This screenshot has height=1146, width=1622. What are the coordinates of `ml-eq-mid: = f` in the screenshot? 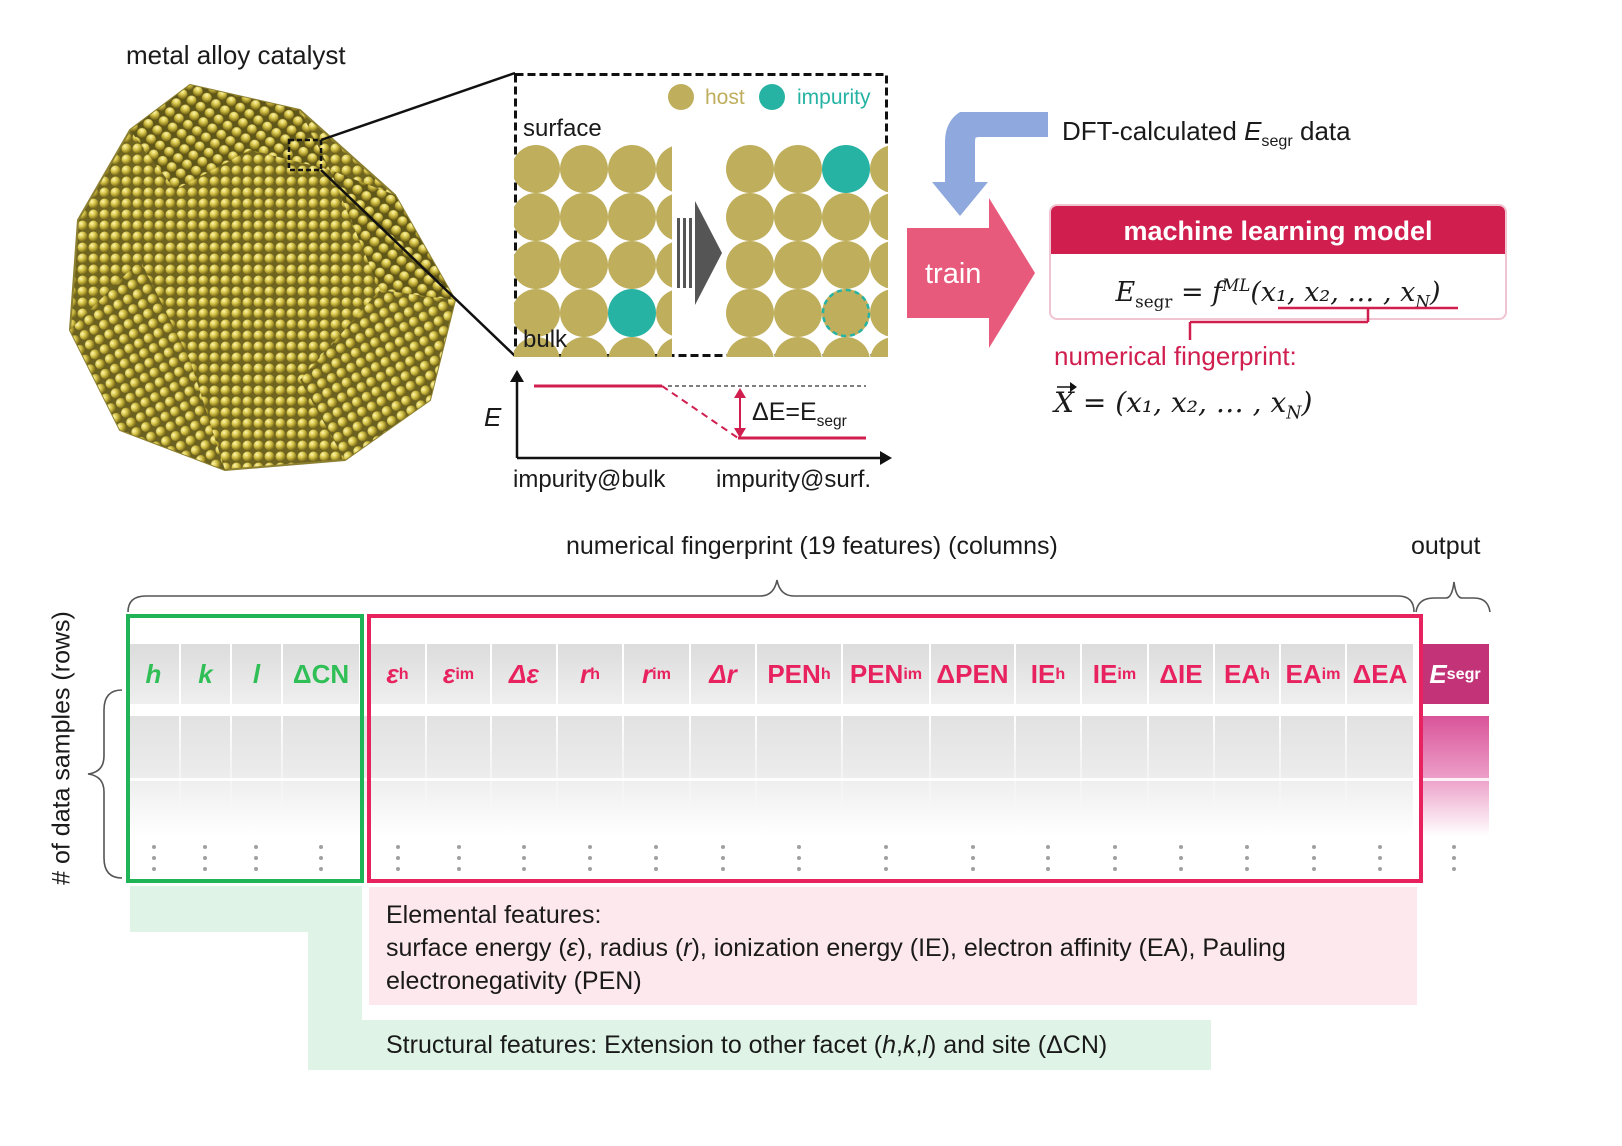 It's located at (1197, 292).